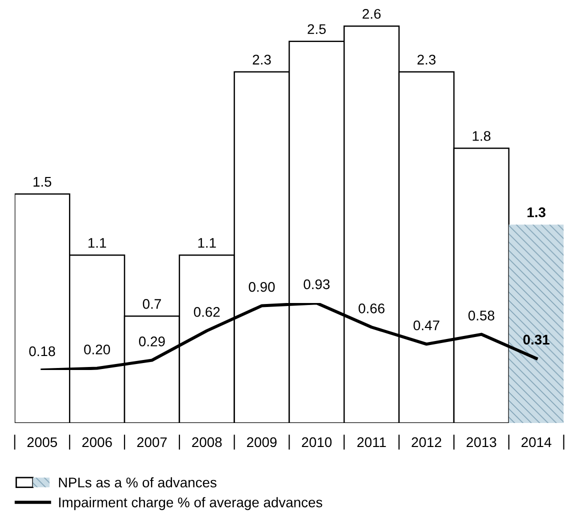 Image resolution: width=566 pixels, height=521 pixels. What do you see at coordinates (427, 325) in the screenshot?
I see `data-label: 0.47` at bounding box center [427, 325].